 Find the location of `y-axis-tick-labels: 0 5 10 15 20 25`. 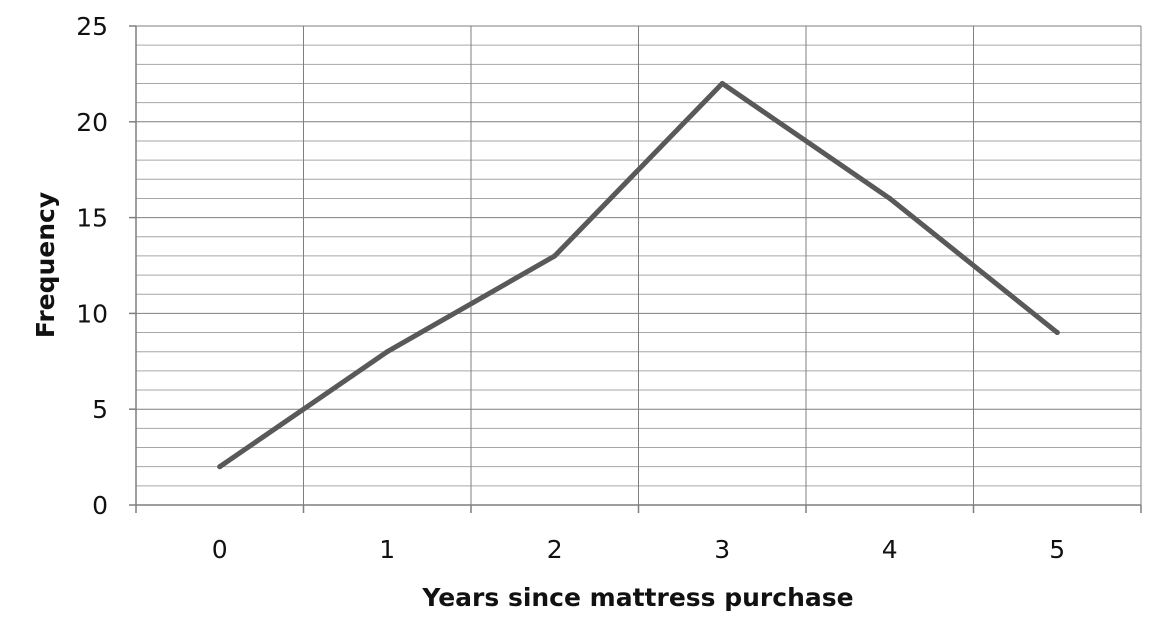

y-axis-tick-labels: 0 5 10 15 20 25 is located at coordinates (92, 266).